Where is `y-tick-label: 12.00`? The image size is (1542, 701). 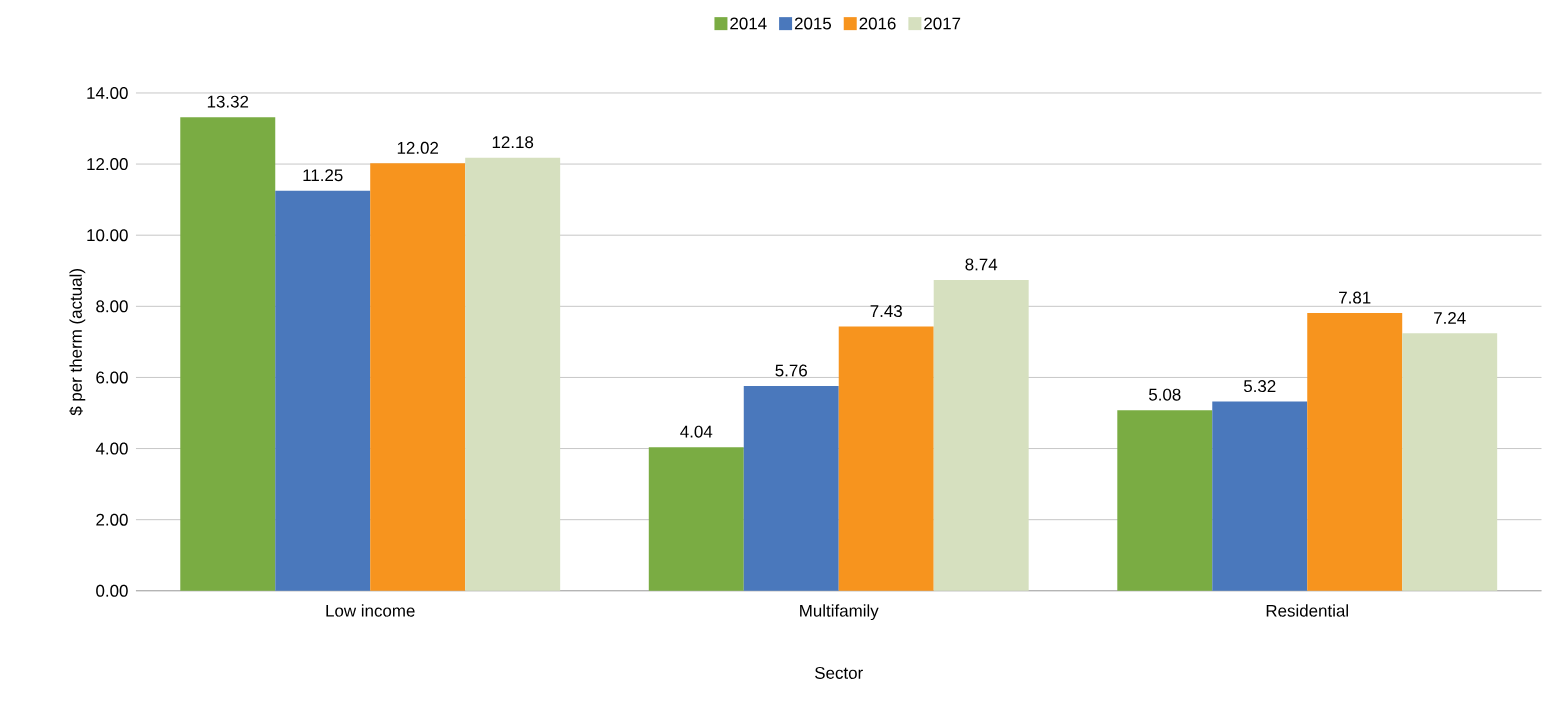 y-tick-label: 12.00 is located at coordinates (107, 164).